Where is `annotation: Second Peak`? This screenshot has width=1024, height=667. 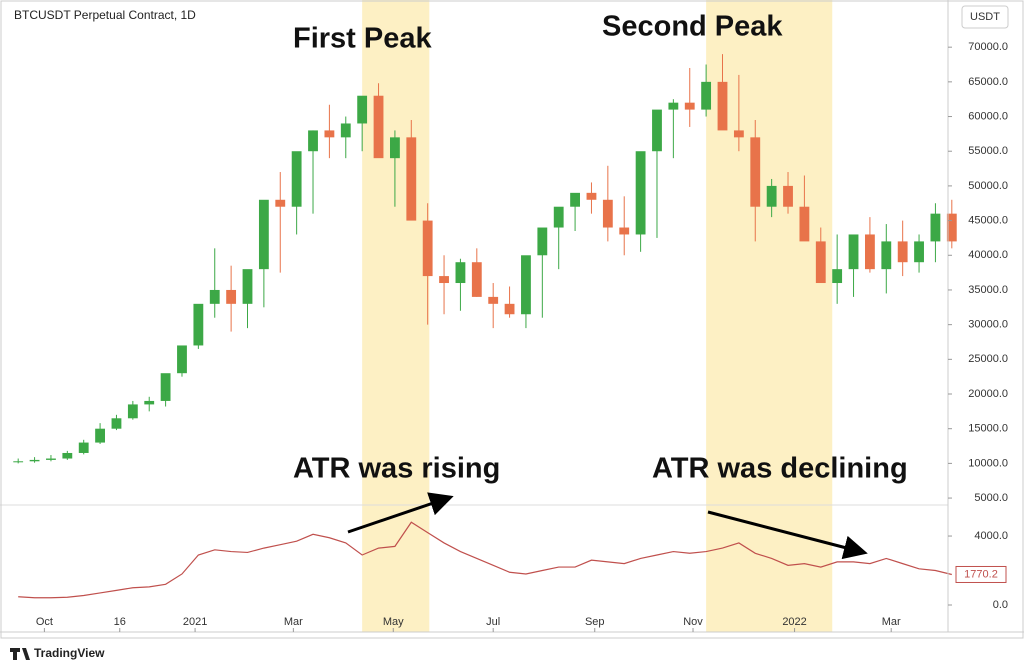
annotation: Second Peak is located at coordinates (692, 27).